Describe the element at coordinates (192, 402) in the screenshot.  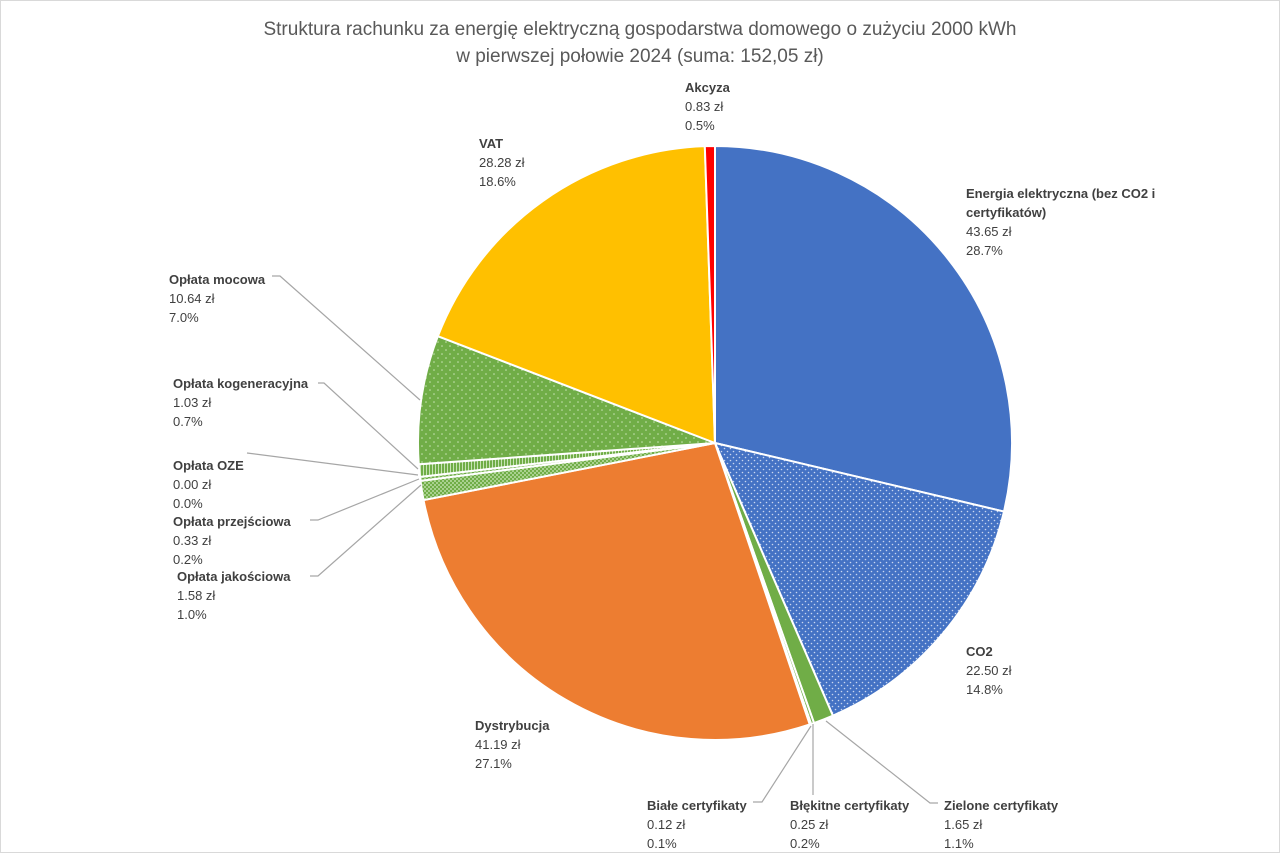
I see `label-value: 1.03 zł` at that location.